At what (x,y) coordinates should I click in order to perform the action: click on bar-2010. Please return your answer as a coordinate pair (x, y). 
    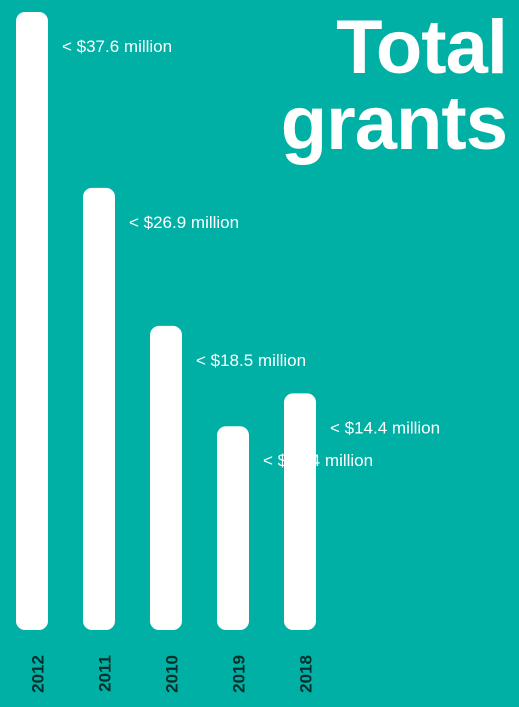
    Looking at the image, I should click on (166, 477).